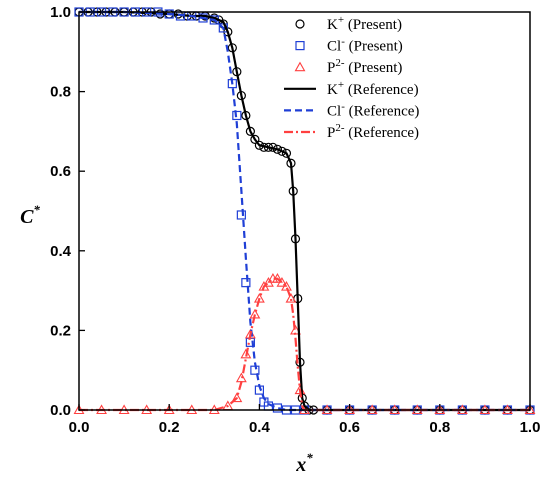 The width and height of the screenshot is (550, 489). I want to click on x-axis-label: x*, so click(304, 463).